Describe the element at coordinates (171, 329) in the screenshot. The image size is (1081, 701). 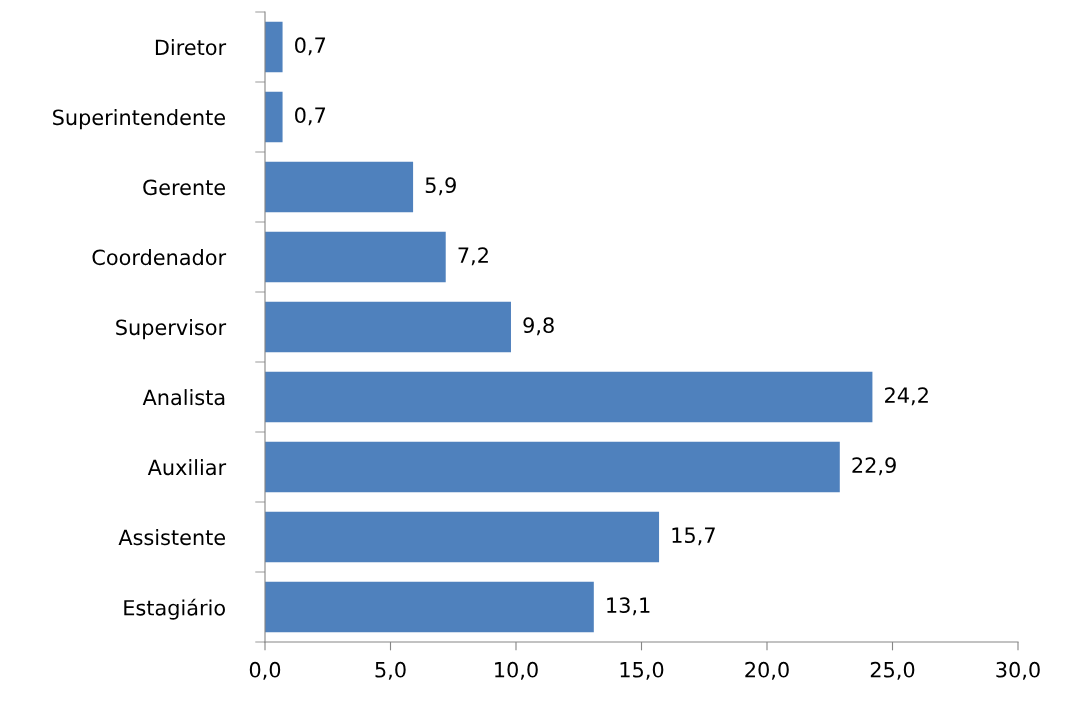
I see `y-tick-label: Supervisor` at that location.